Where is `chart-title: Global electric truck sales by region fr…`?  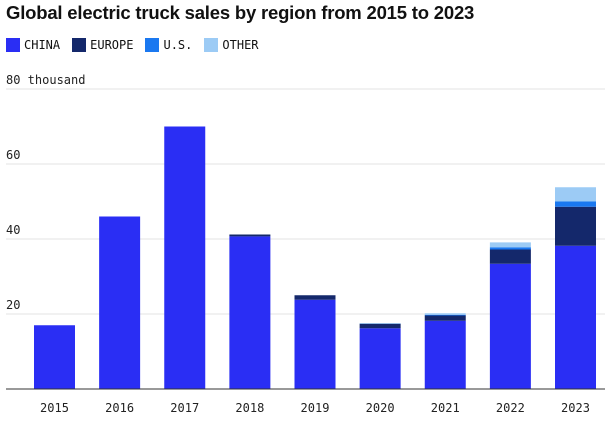
chart-title: Global electric truck sales by region fr… is located at coordinates (240, 12).